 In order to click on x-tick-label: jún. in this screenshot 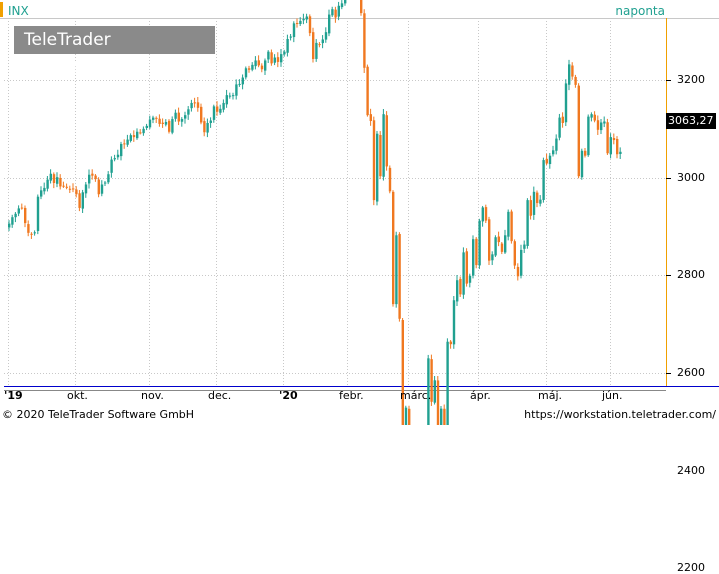, I will do `click(612, 395)`.